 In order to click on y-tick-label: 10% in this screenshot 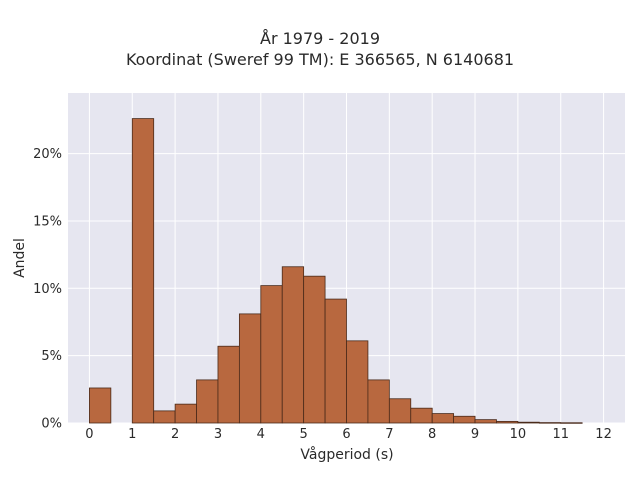, I will do `click(47, 289)`.